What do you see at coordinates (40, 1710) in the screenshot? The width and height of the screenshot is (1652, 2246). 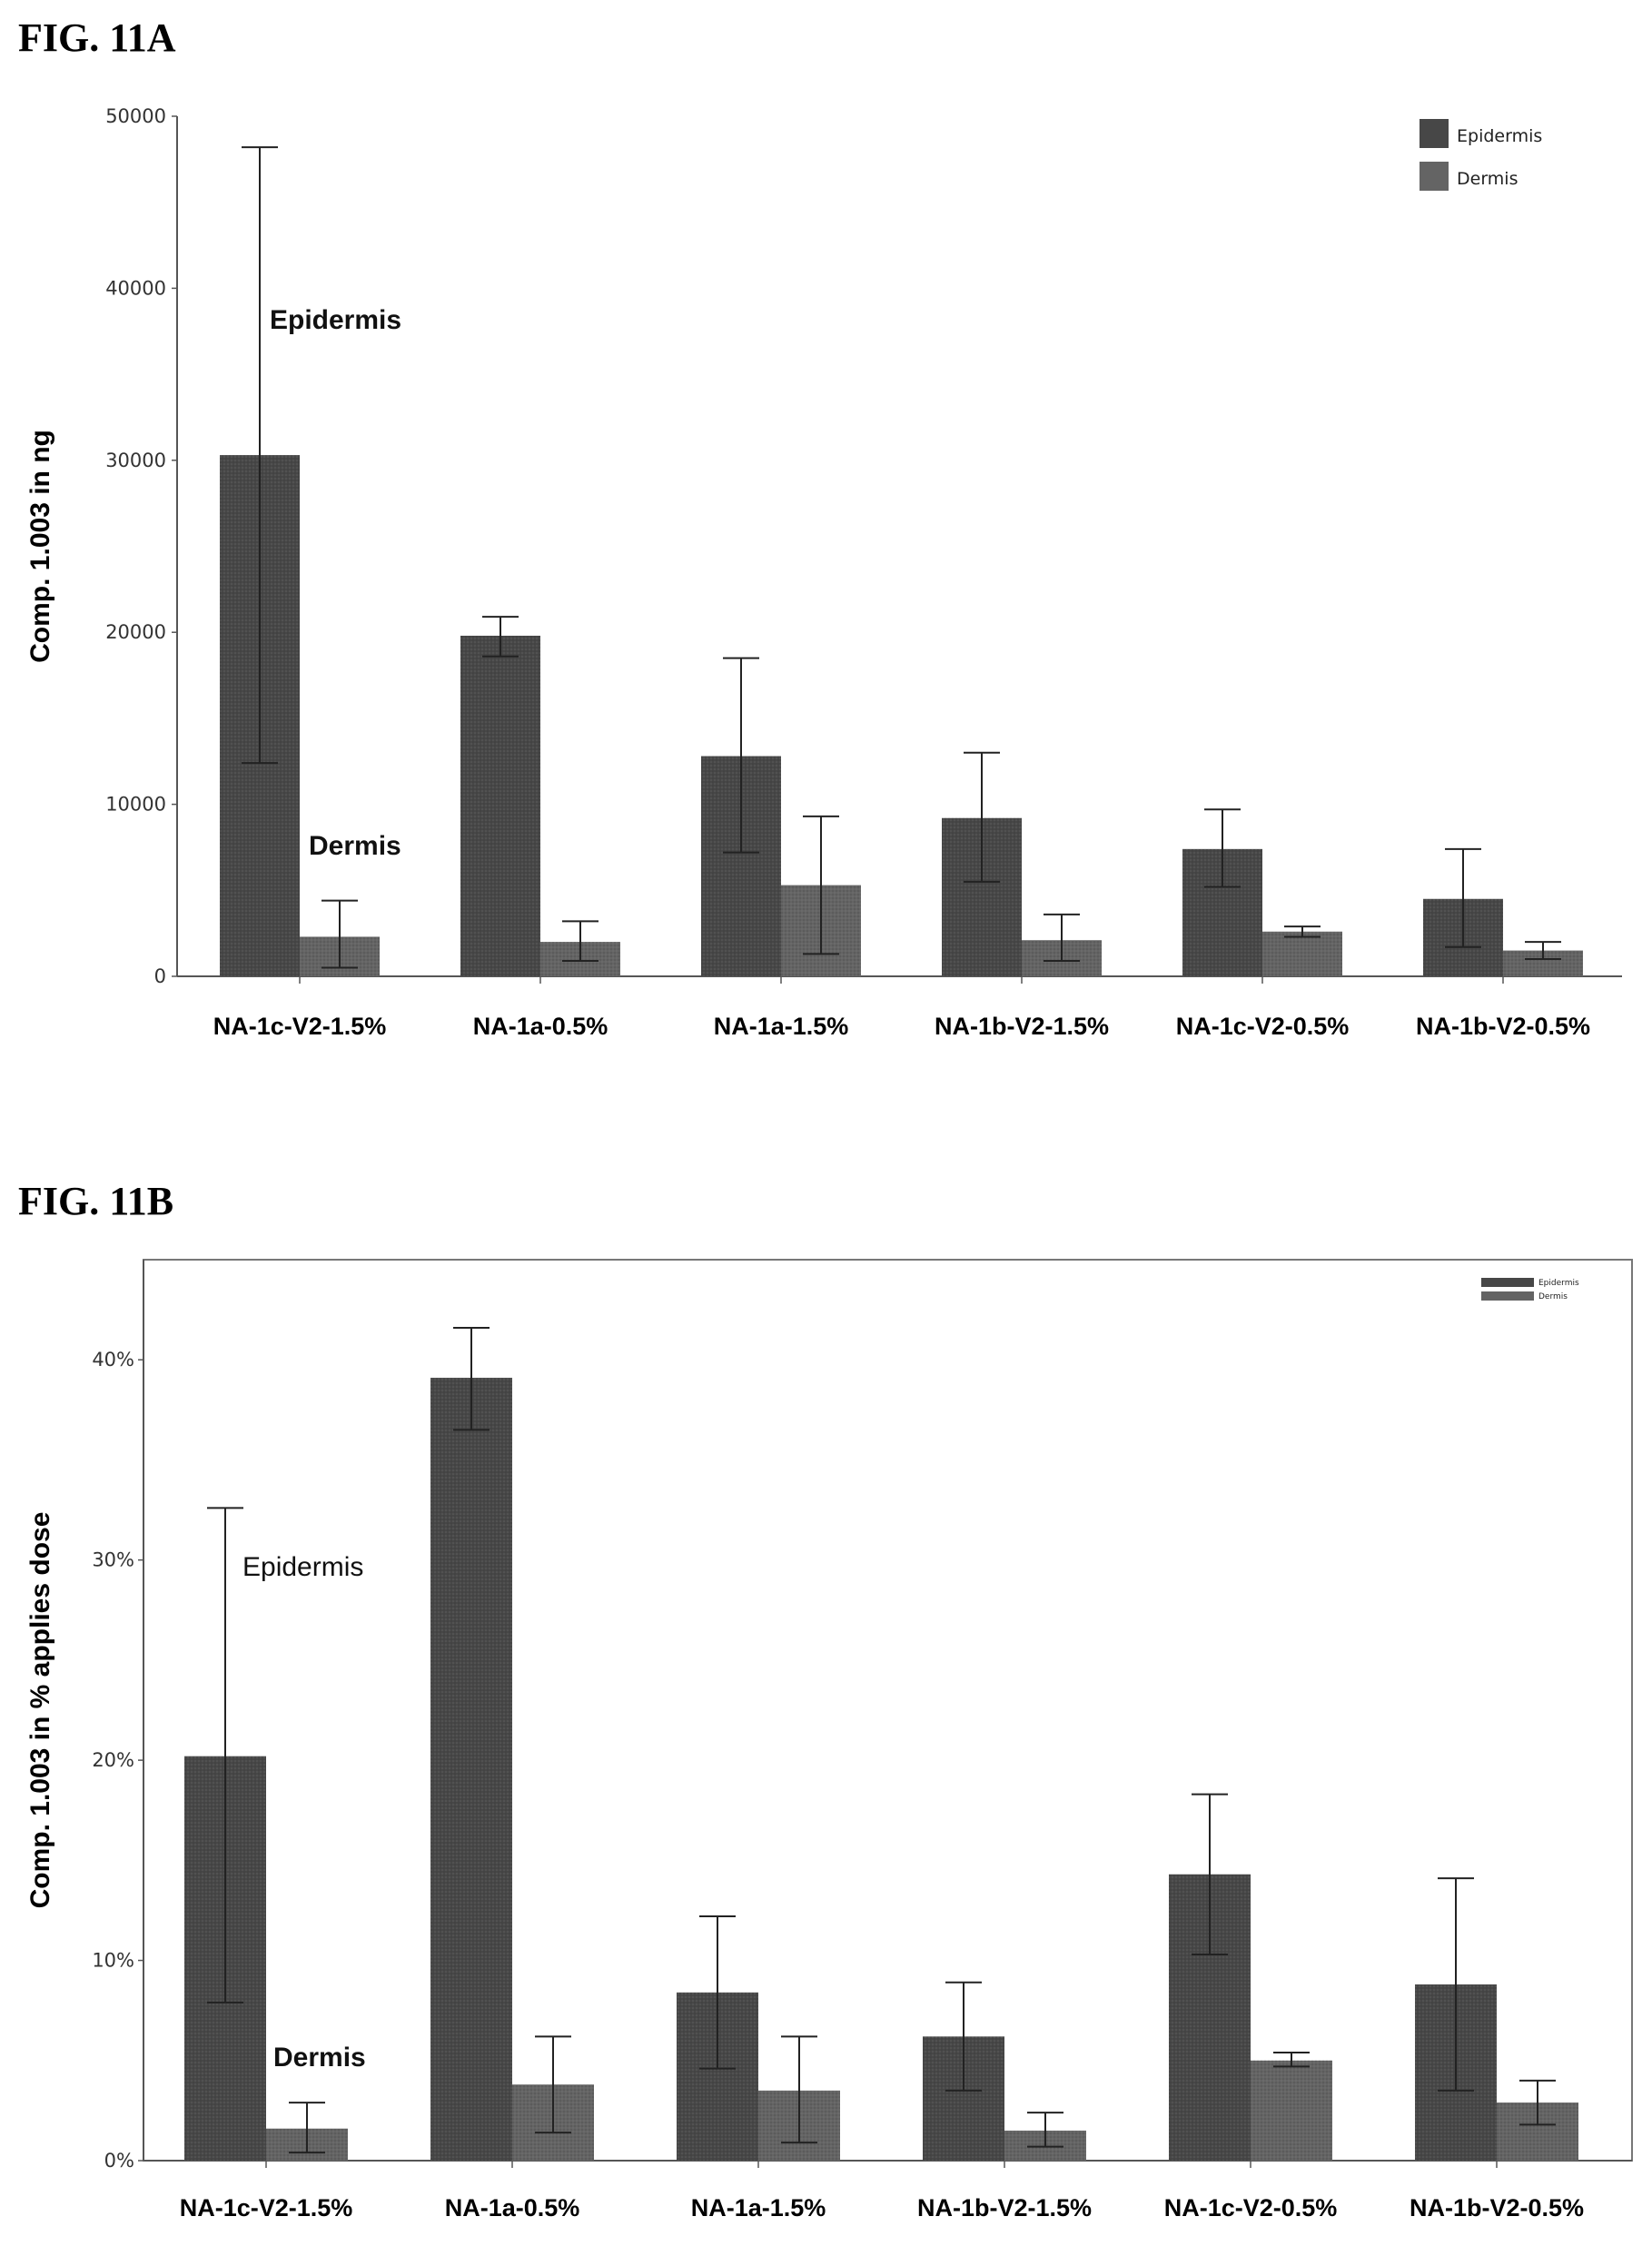 I see `y-axis-title: Comp. 1.003 in % applies dose` at bounding box center [40, 1710].